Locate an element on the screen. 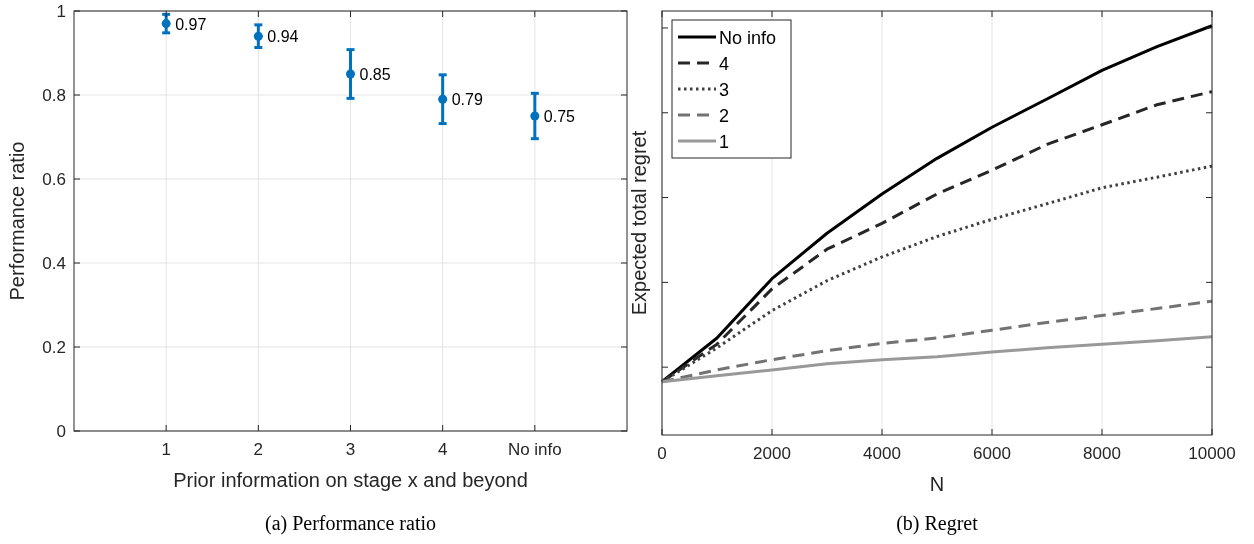 This screenshot has height=544, width=1254. y-tick-label: 0 is located at coordinates (61, 431).